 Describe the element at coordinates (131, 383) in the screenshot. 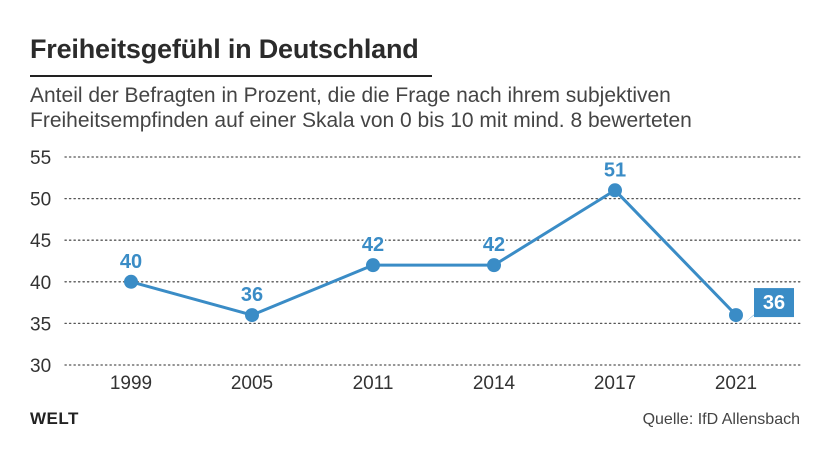

I see `x-tick-label: 1999` at that location.